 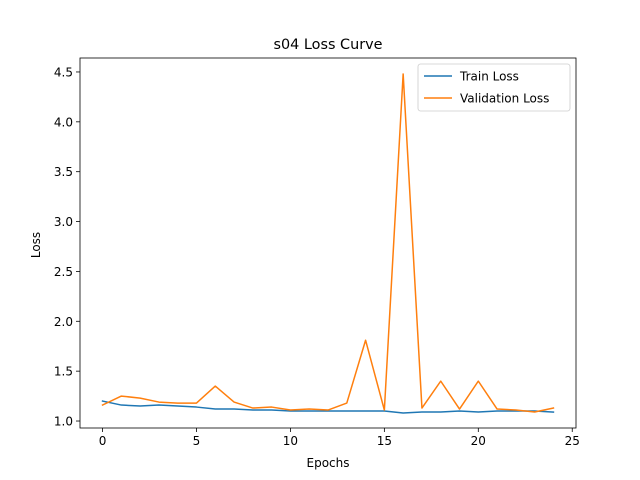 I want to click on y-tick-label: 2.0, so click(x=63, y=322).